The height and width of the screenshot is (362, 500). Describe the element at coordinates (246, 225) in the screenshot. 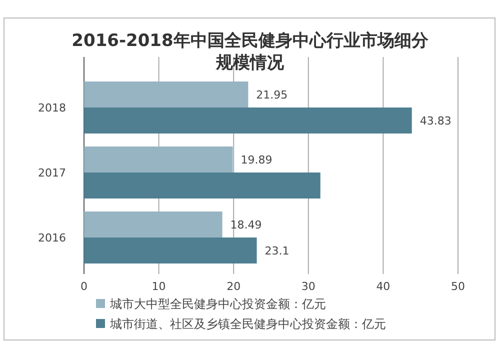

I see `data-label: 18.49` at that location.